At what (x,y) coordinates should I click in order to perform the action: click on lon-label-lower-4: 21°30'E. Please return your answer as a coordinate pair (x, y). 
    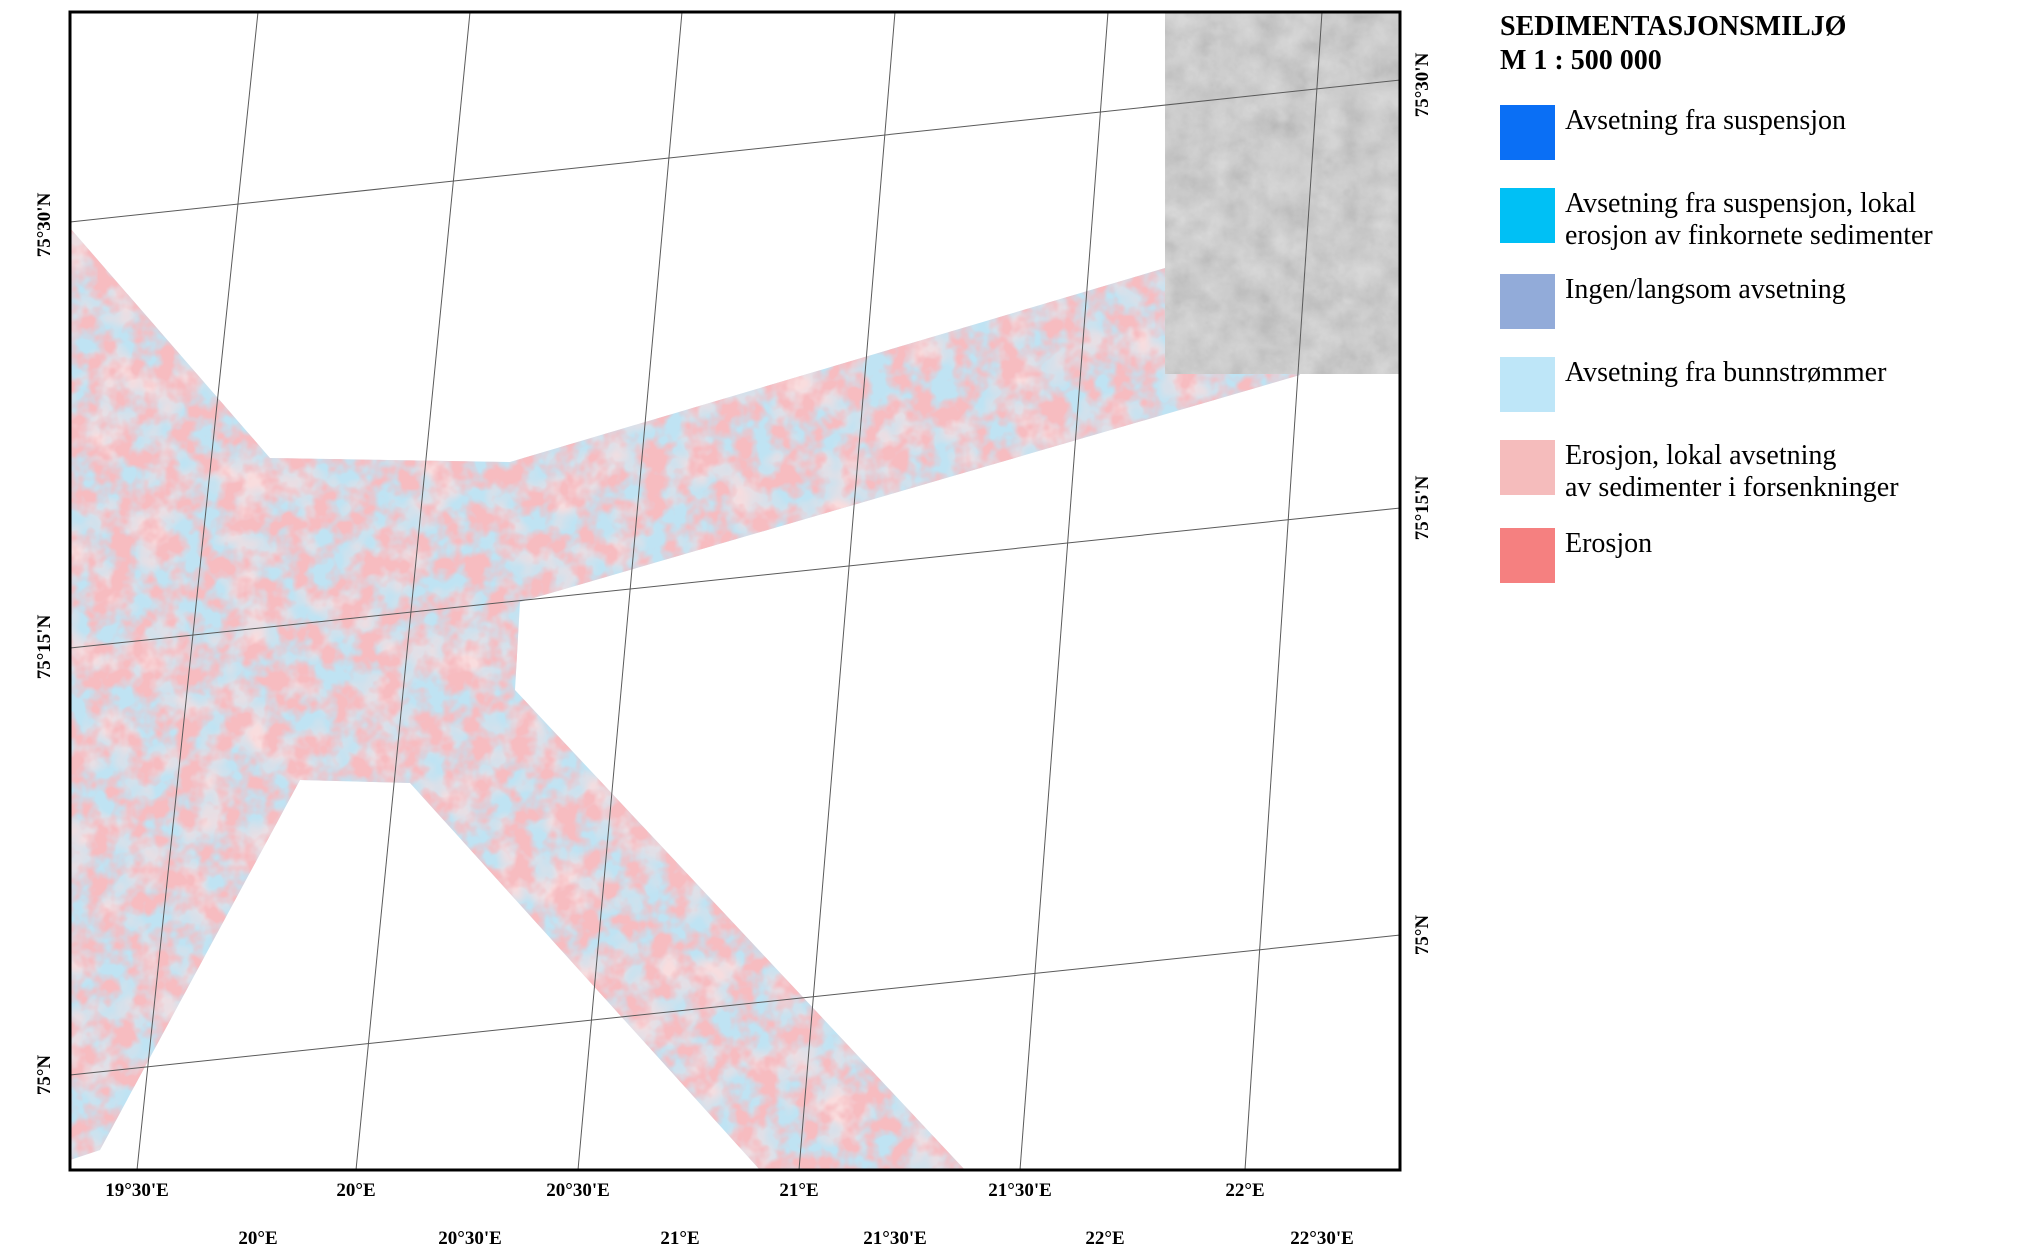
    Looking at the image, I should click on (895, 1238).